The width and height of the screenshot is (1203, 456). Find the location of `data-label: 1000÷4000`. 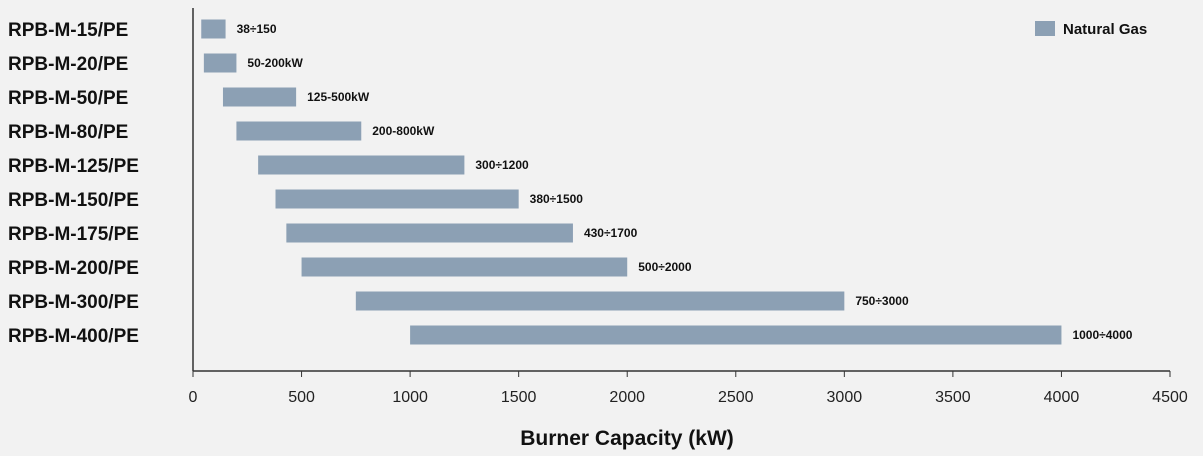

data-label: 1000÷4000 is located at coordinates (1102, 335).